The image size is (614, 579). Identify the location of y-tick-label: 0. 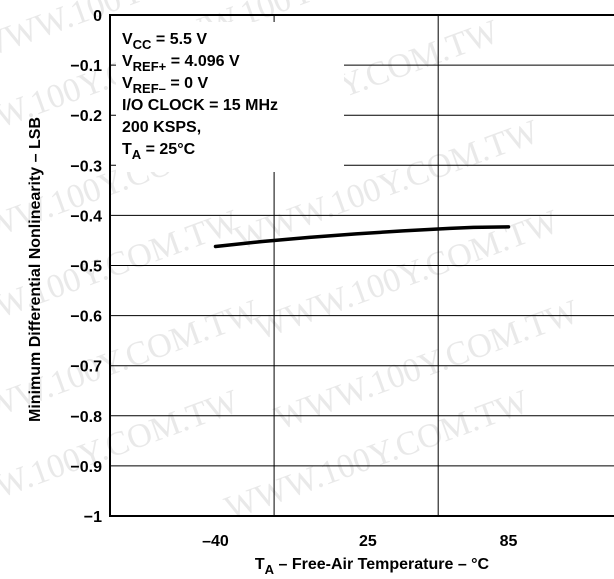
(97, 16).